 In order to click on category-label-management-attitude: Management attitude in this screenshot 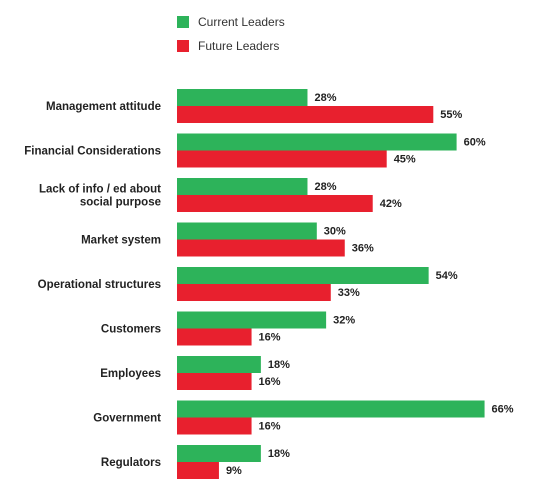, I will do `click(103, 107)`.